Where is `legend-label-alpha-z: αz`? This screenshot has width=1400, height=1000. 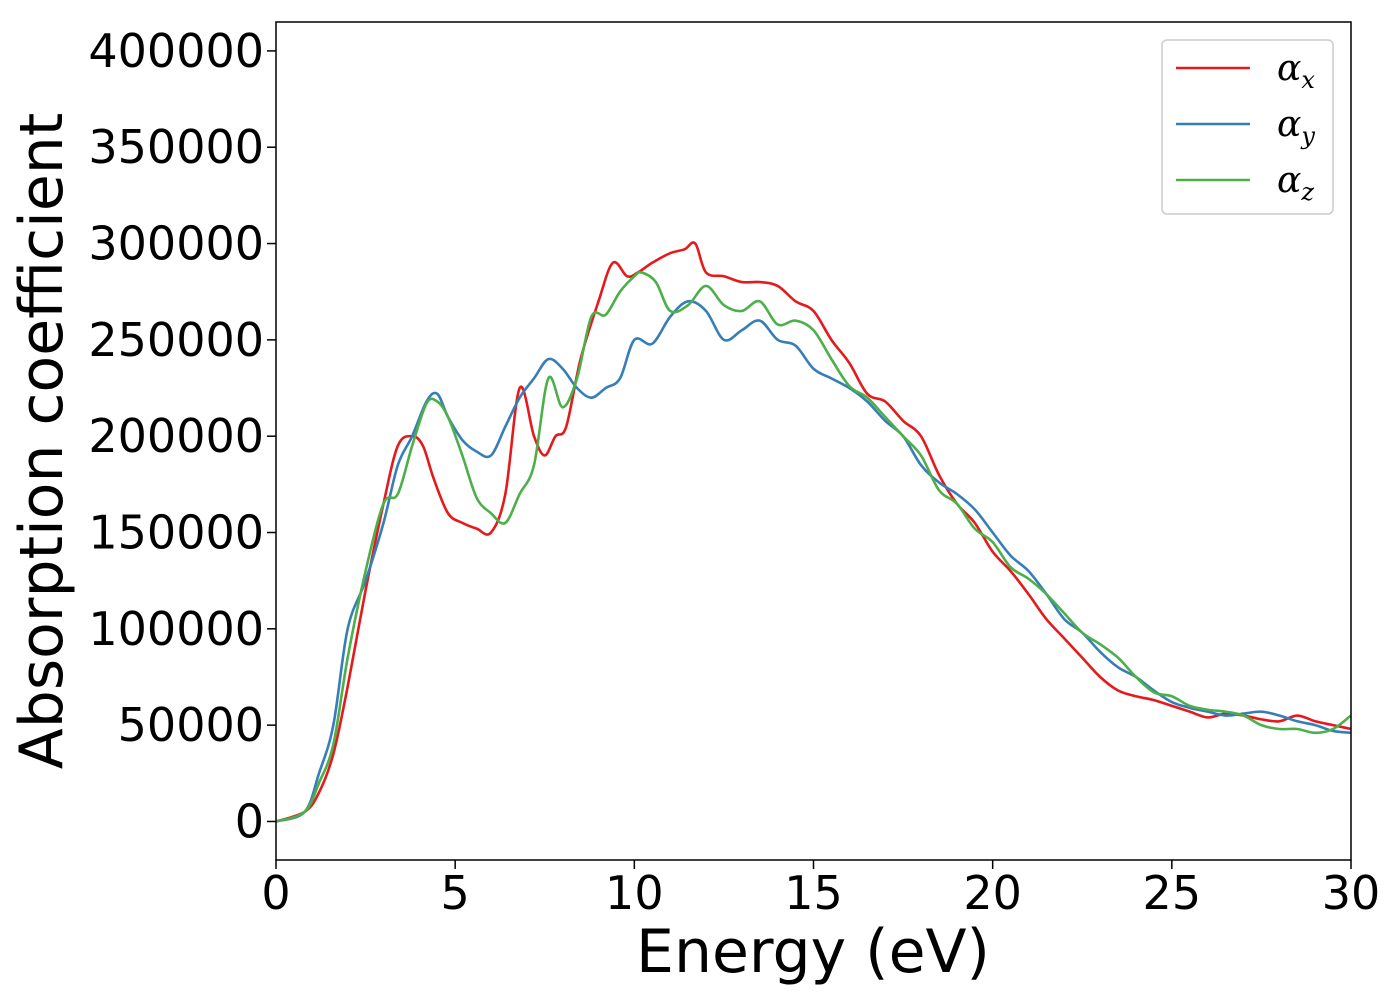
legend-label-alpha-z: αz is located at coordinates (1295, 183).